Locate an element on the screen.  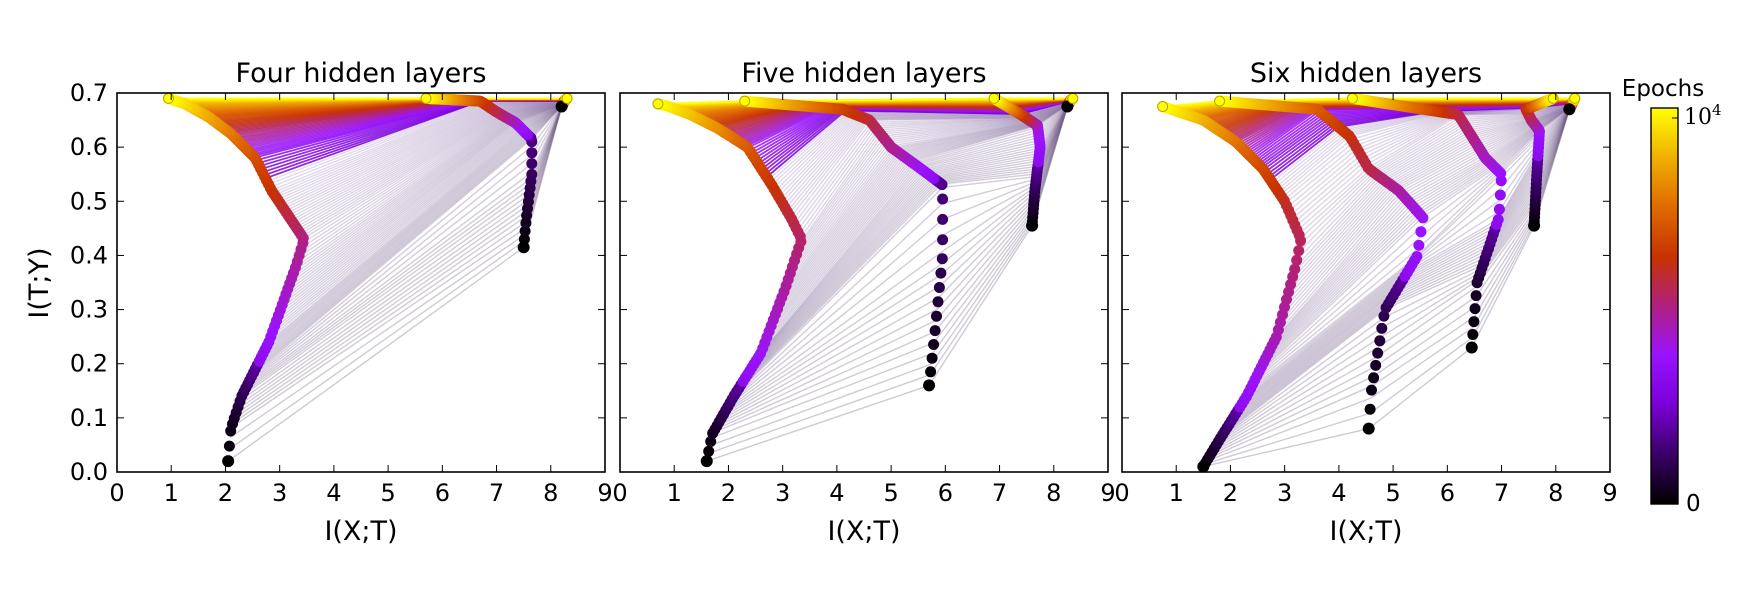
xtick-label: 1 is located at coordinates (674, 493).